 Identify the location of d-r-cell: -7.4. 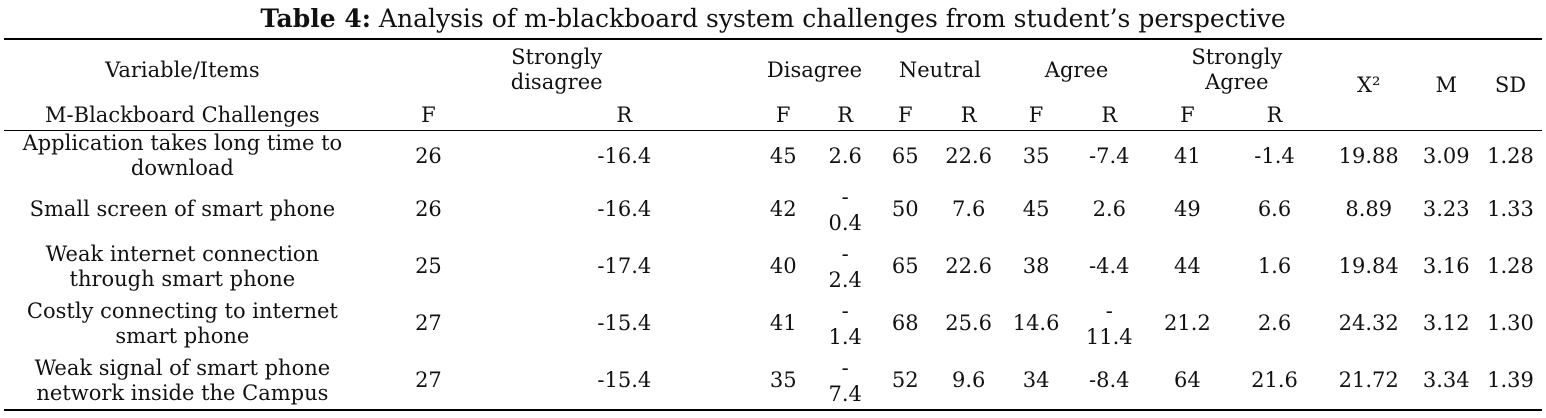
(845, 381).